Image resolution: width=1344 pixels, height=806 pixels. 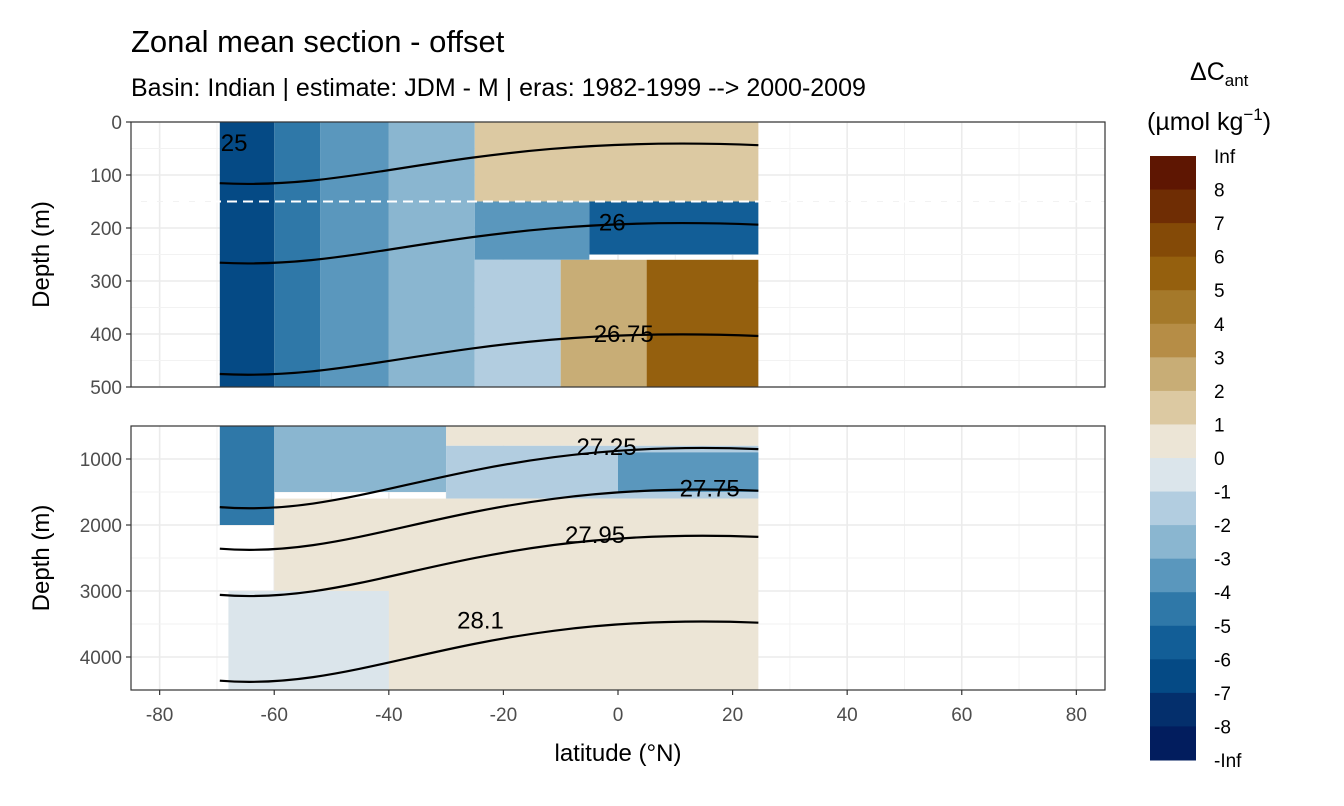 I want to click on legend-break-label: 8, so click(x=1219, y=191).